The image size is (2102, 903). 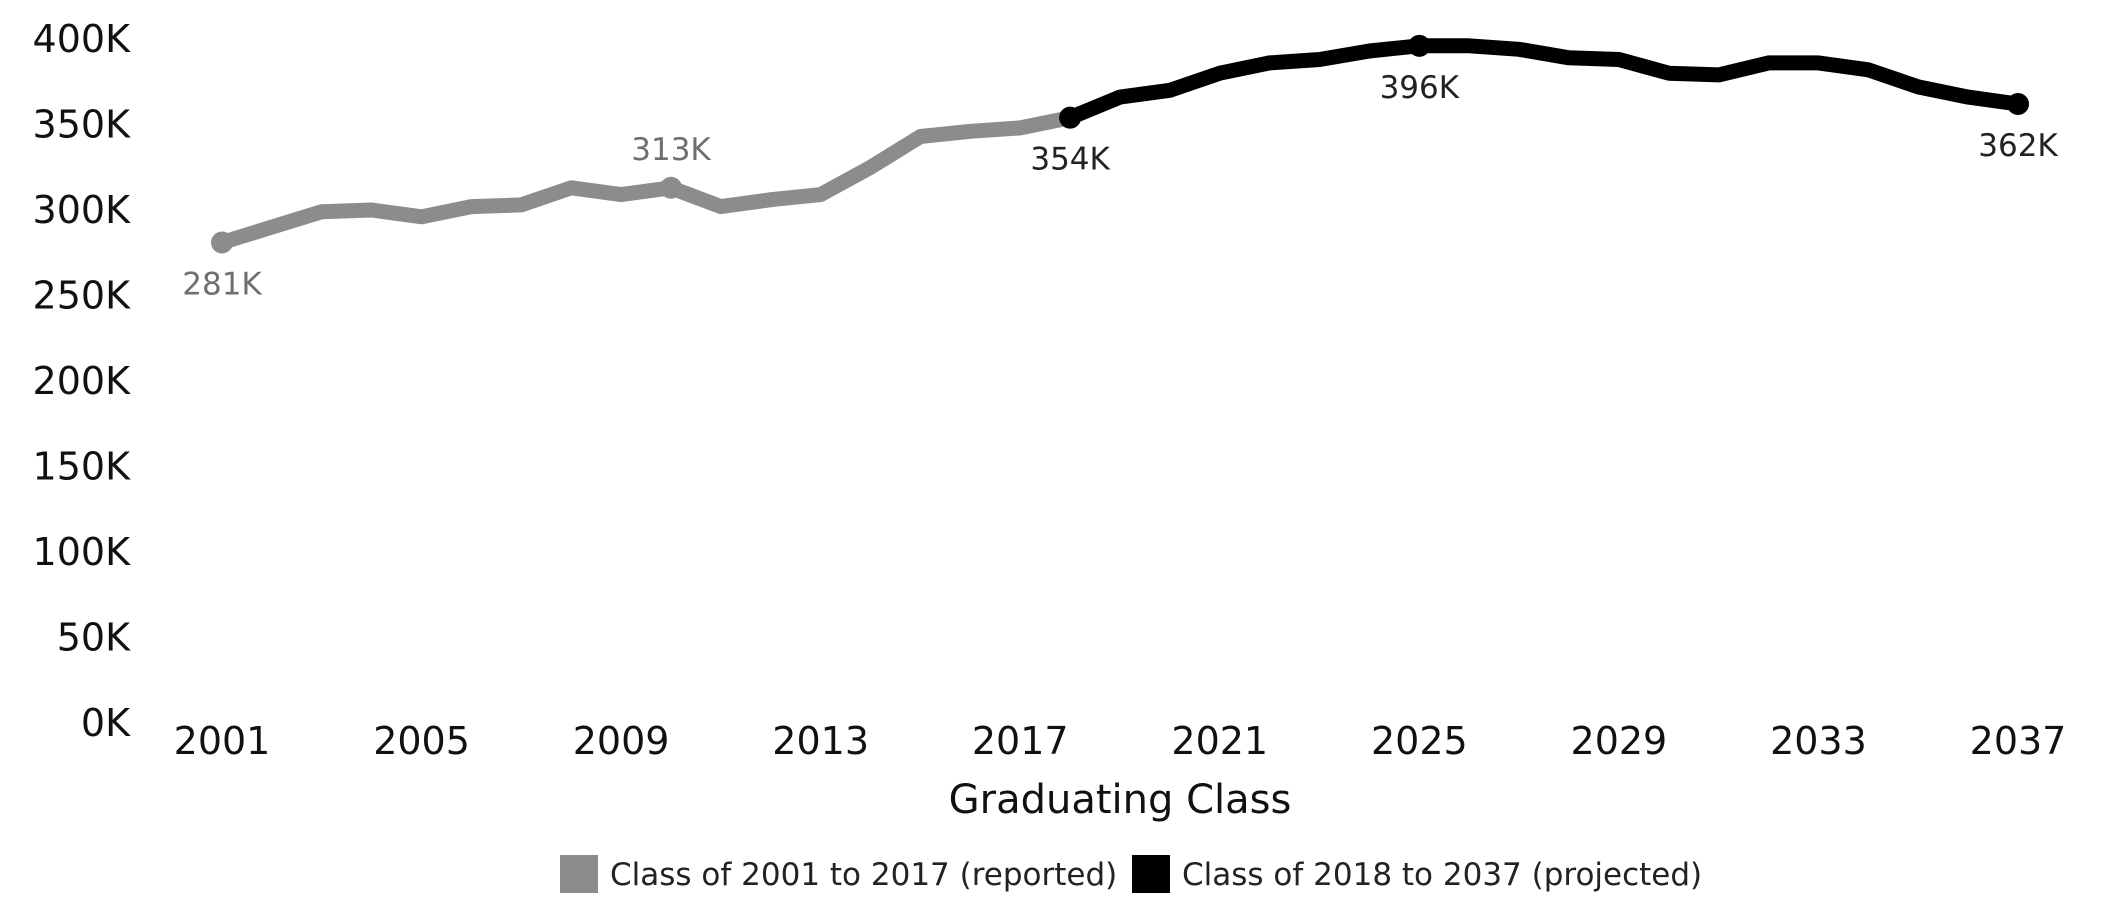 I want to click on data-label: 354K, so click(x=1070, y=160).